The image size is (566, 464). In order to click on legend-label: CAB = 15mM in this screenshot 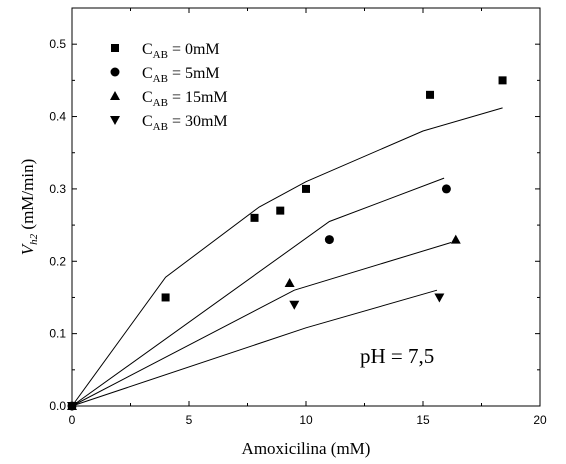, I will do `click(185, 99)`.